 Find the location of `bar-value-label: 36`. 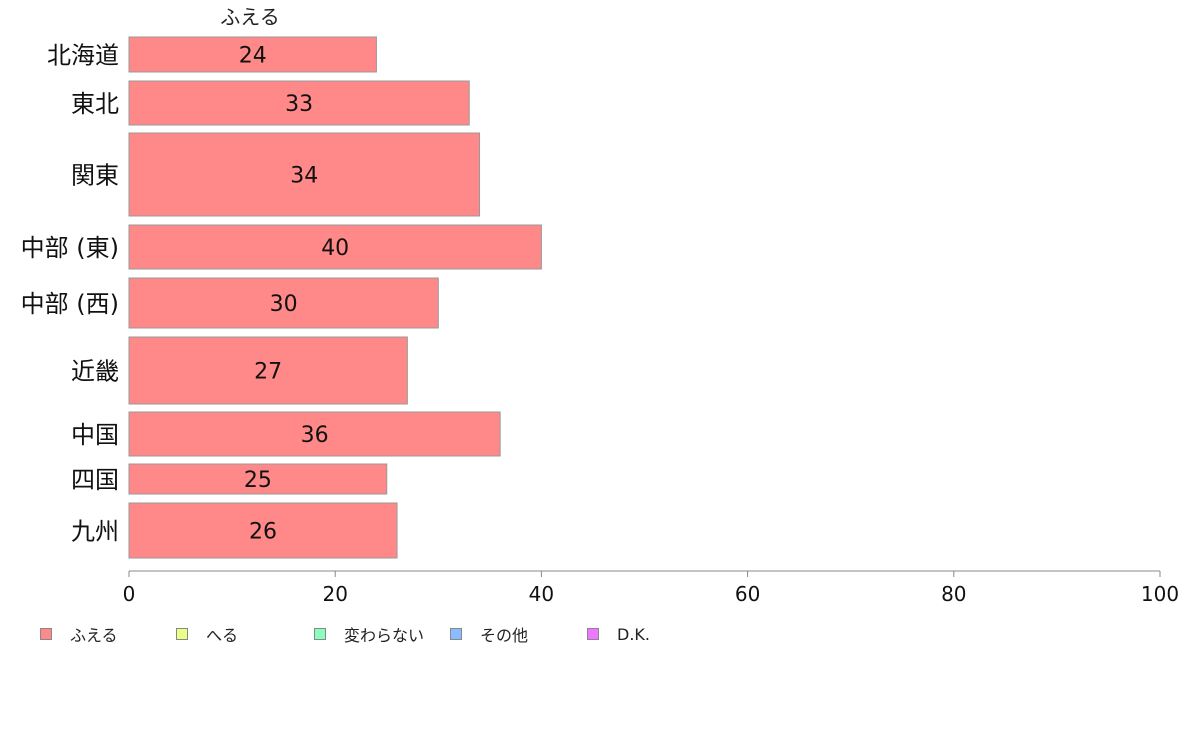

bar-value-label: 36 is located at coordinates (315, 435).